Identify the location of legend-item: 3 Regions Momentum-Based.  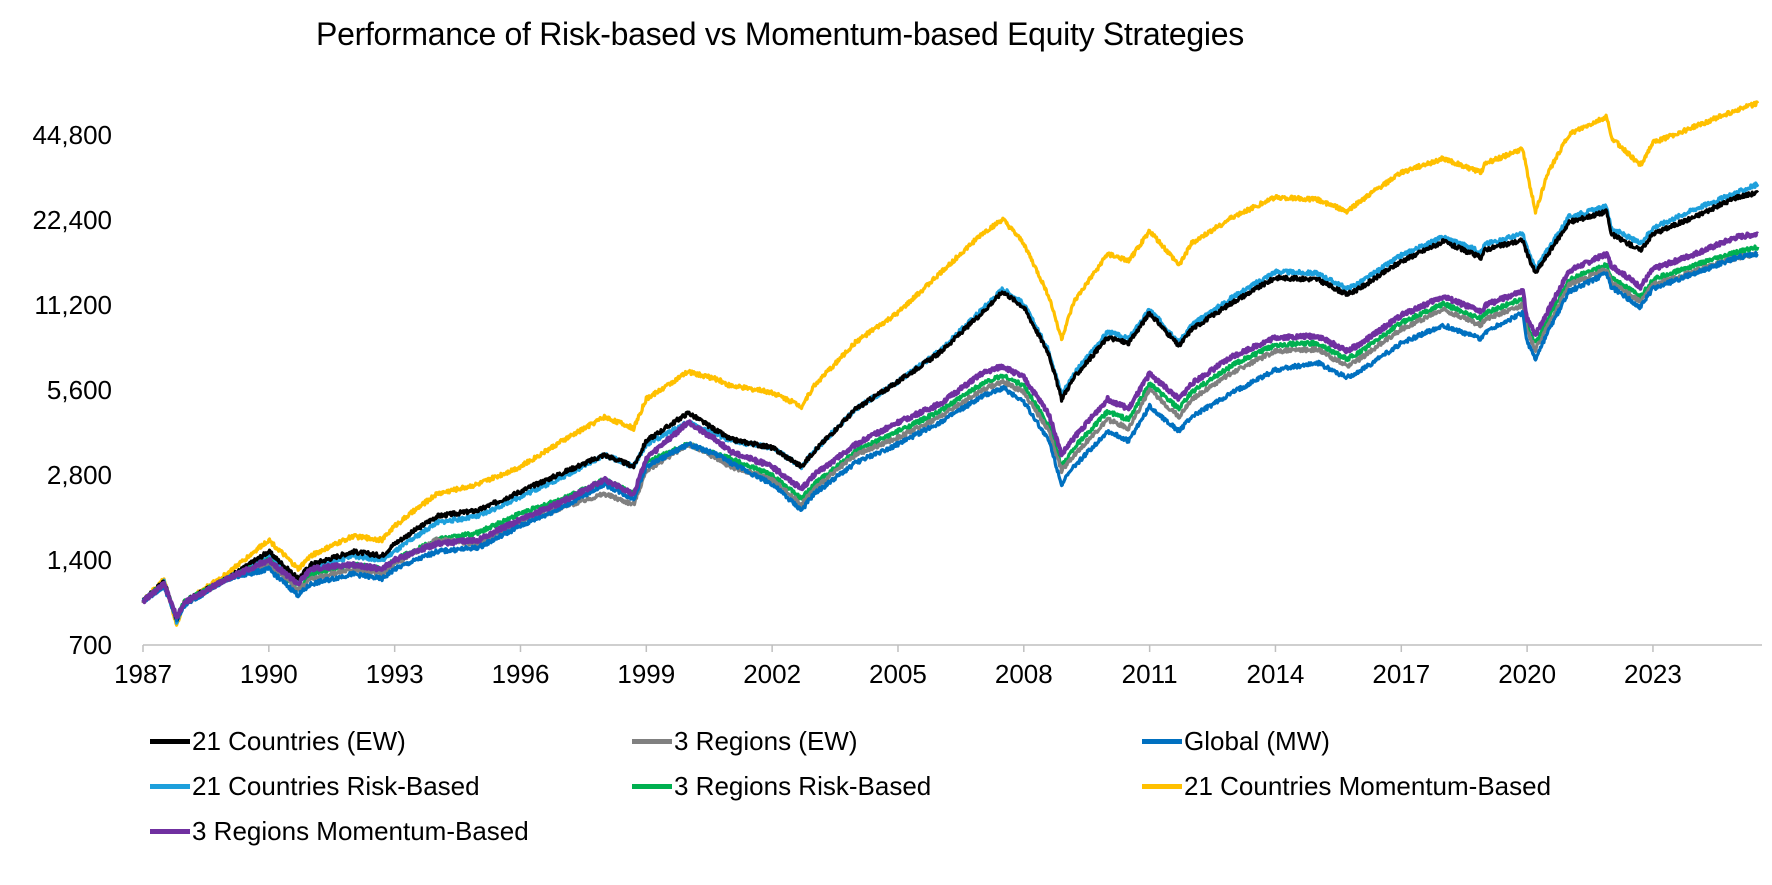
(339, 831).